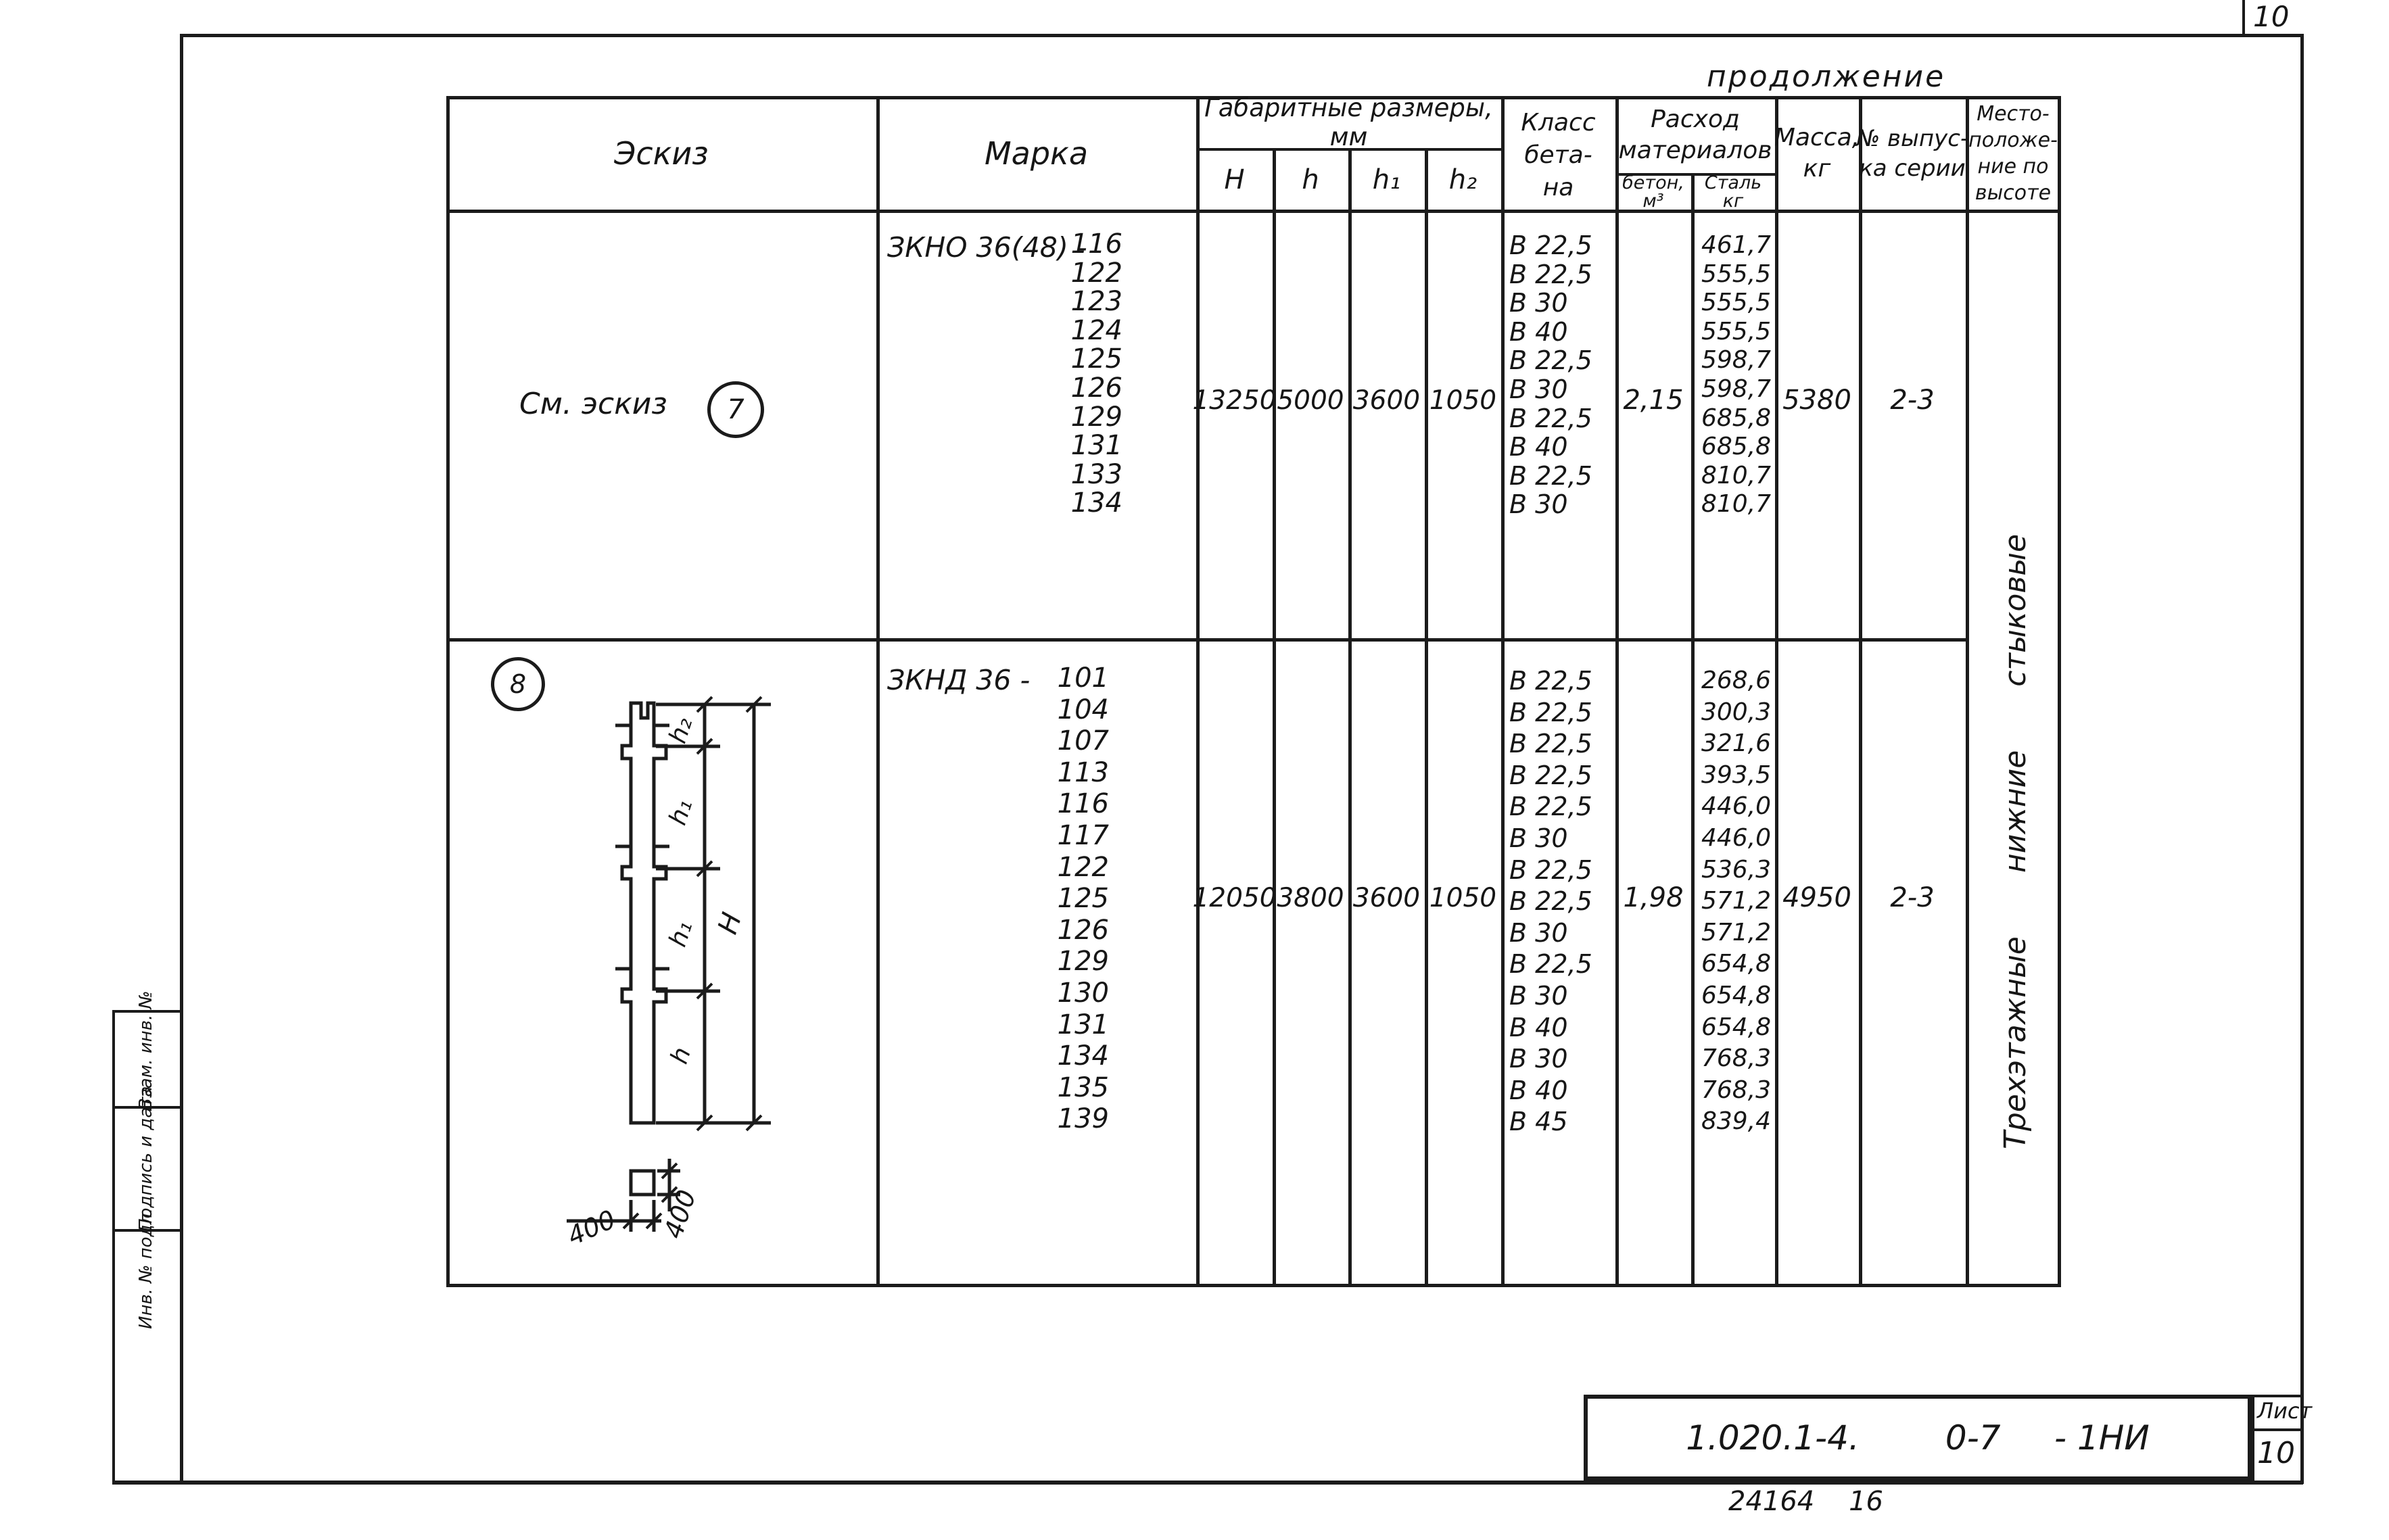 The image size is (2389, 1540). Describe the element at coordinates (1736, 901) in the screenshot. I see `steel-value: 571,2` at that location.